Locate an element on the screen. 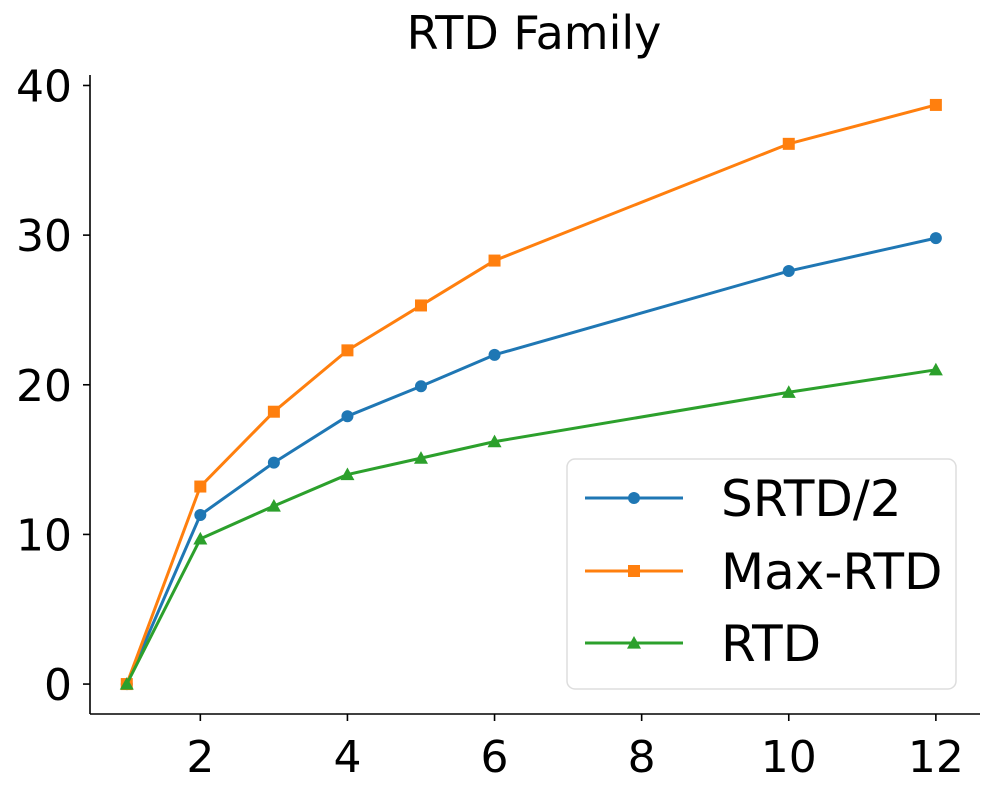 The width and height of the screenshot is (989, 789). legend-label: RTD is located at coordinates (771, 644).